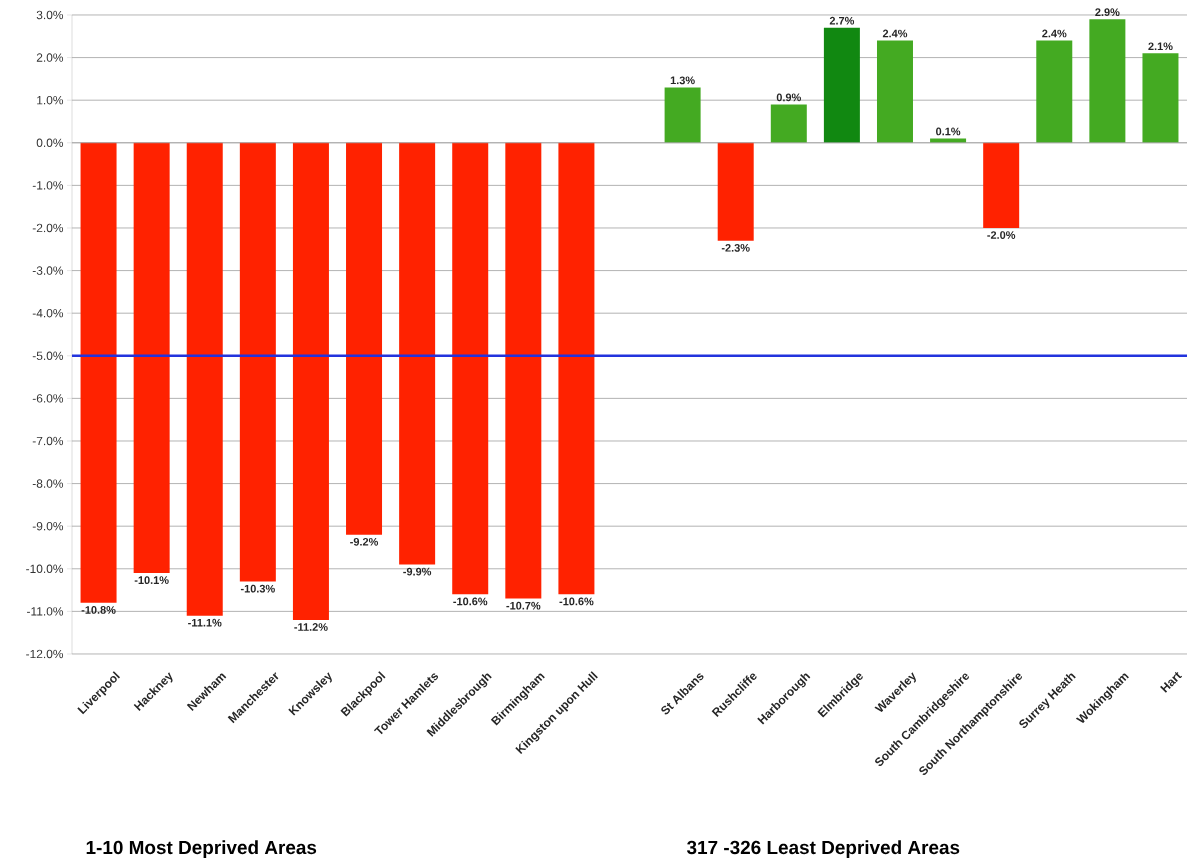 This screenshot has height=866, width=1187. What do you see at coordinates (45, 654) in the screenshot?
I see `y-tick-label: -12.0%` at bounding box center [45, 654].